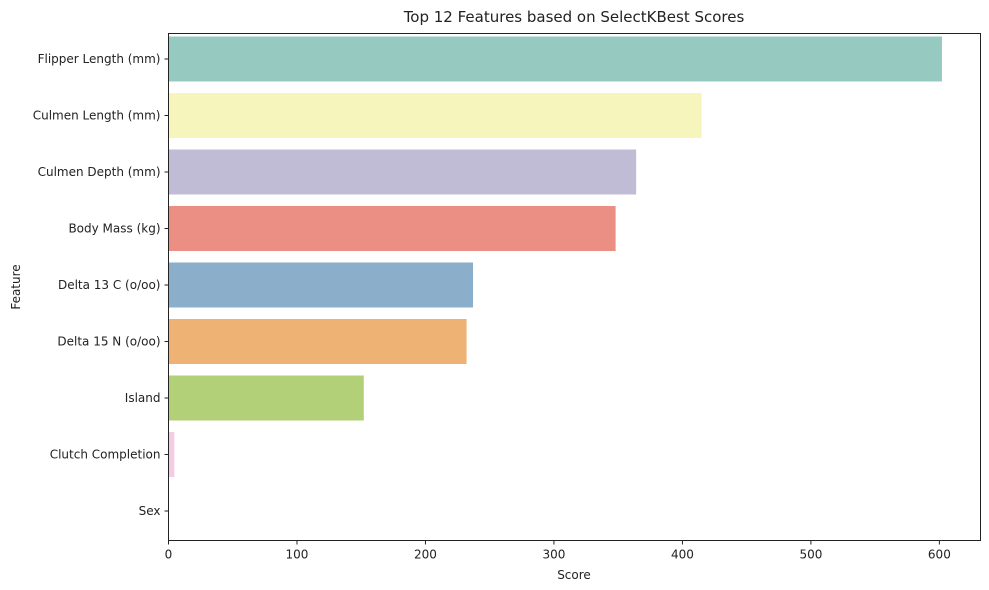 The image size is (989, 590). Describe the element at coordinates (109, 285) in the screenshot. I see `y-tick-label: Delta 13 C (o/oo)` at that location.